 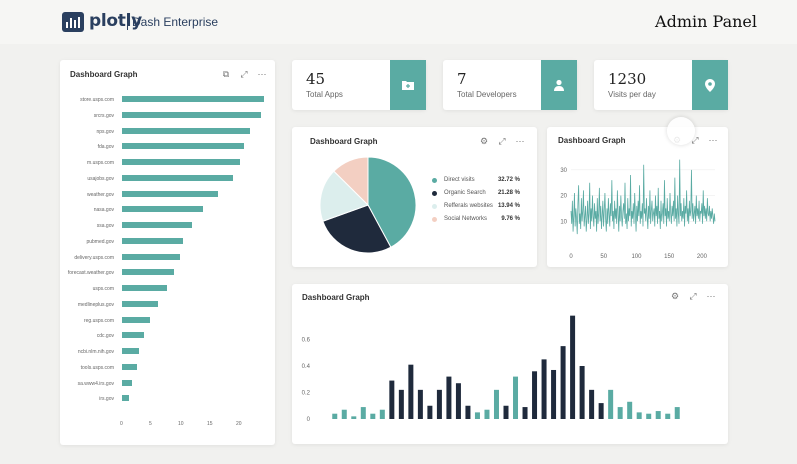 I want to click on card-title: Dashboard Graph, so click(x=592, y=140).